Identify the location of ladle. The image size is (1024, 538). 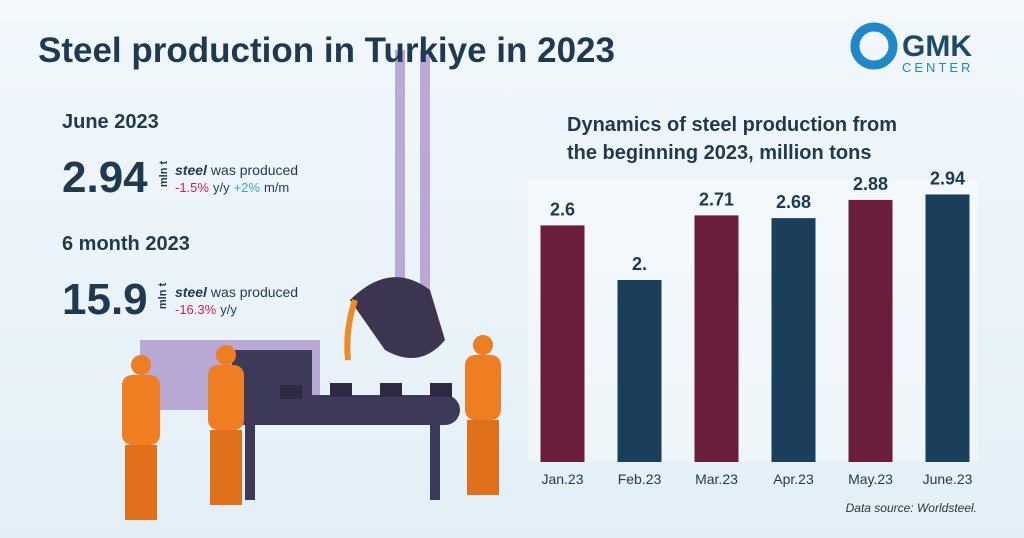
(397, 317).